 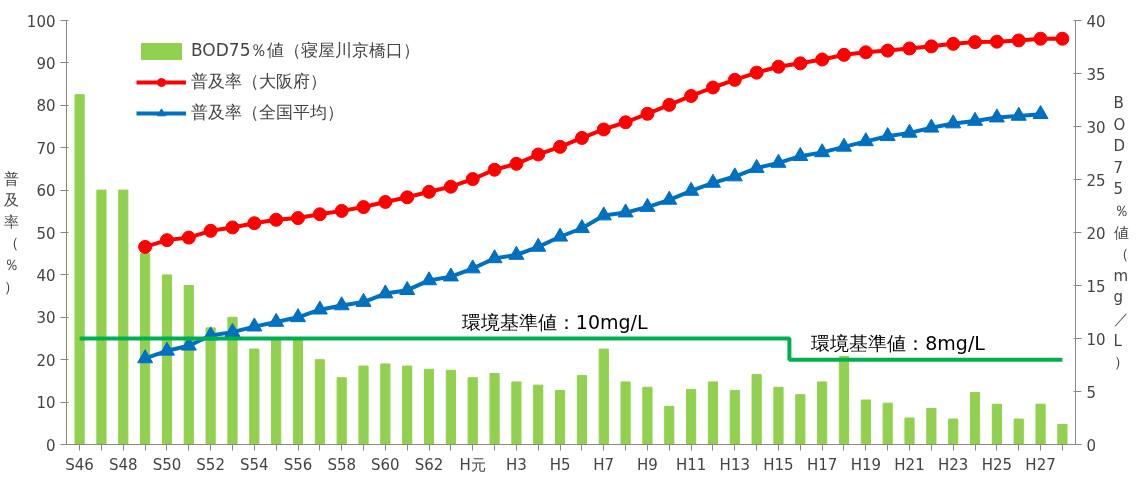 I want to click on annotation: 環境基準値：8mg/L, so click(x=898, y=342).